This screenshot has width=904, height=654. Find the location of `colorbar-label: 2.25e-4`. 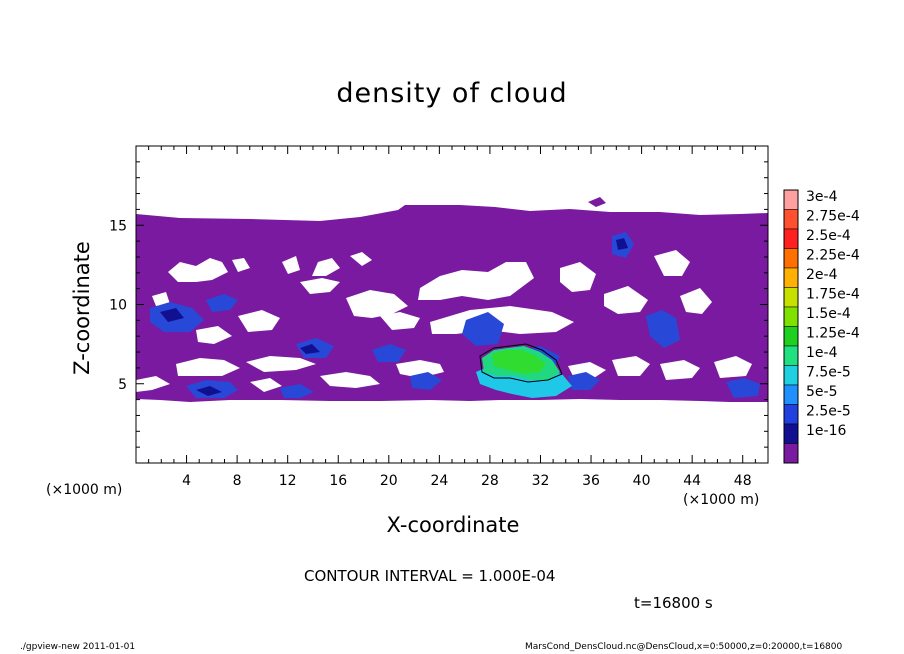

colorbar-label: 2.25e-4 is located at coordinates (833, 255).